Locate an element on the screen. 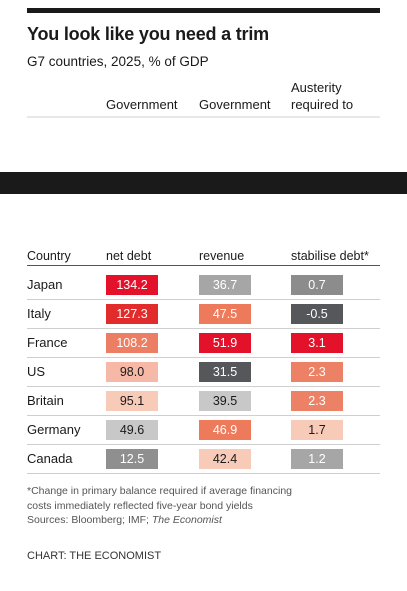  cell-italy-2: 47.5 is located at coordinates (225, 314).